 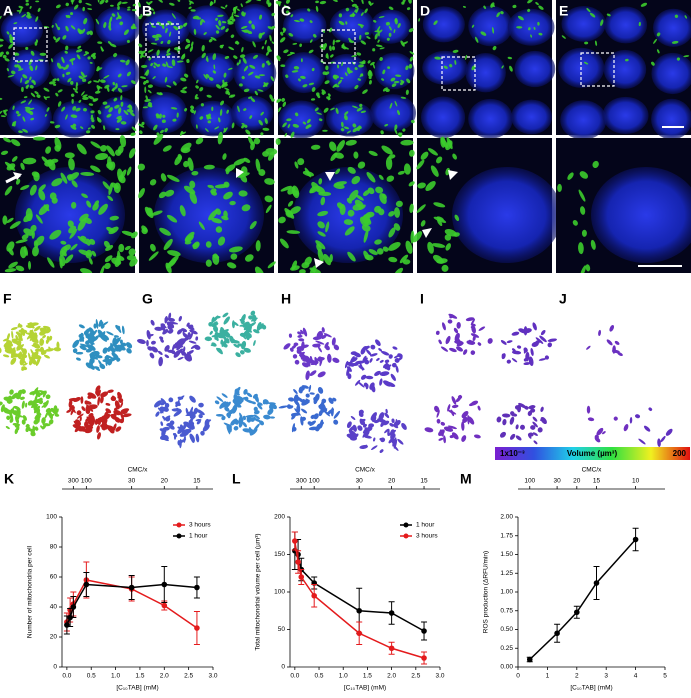 What do you see at coordinates (391, 676) in the screenshot?
I see `x-tick-label: 2.0` at bounding box center [391, 676].